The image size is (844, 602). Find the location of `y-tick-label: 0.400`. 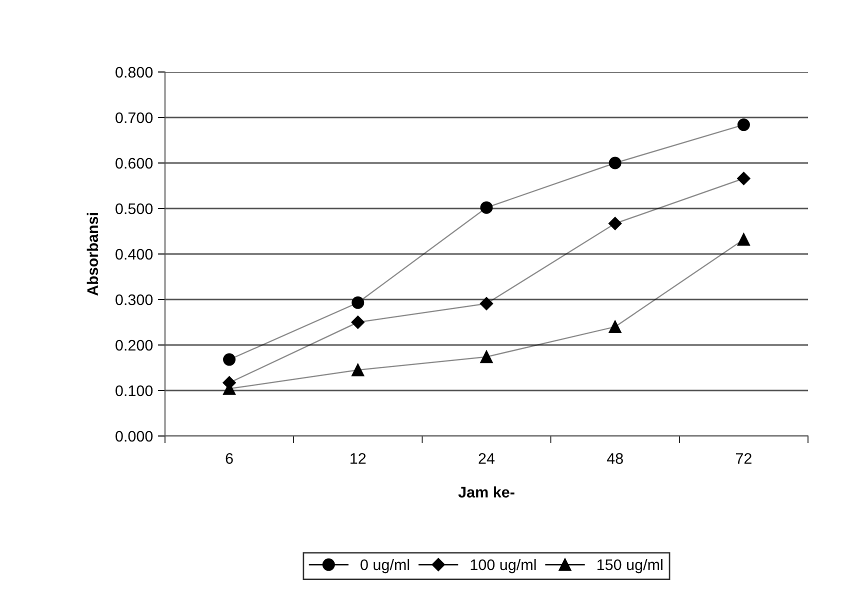

y-tick-label: 0.400 is located at coordinates (134, 254).